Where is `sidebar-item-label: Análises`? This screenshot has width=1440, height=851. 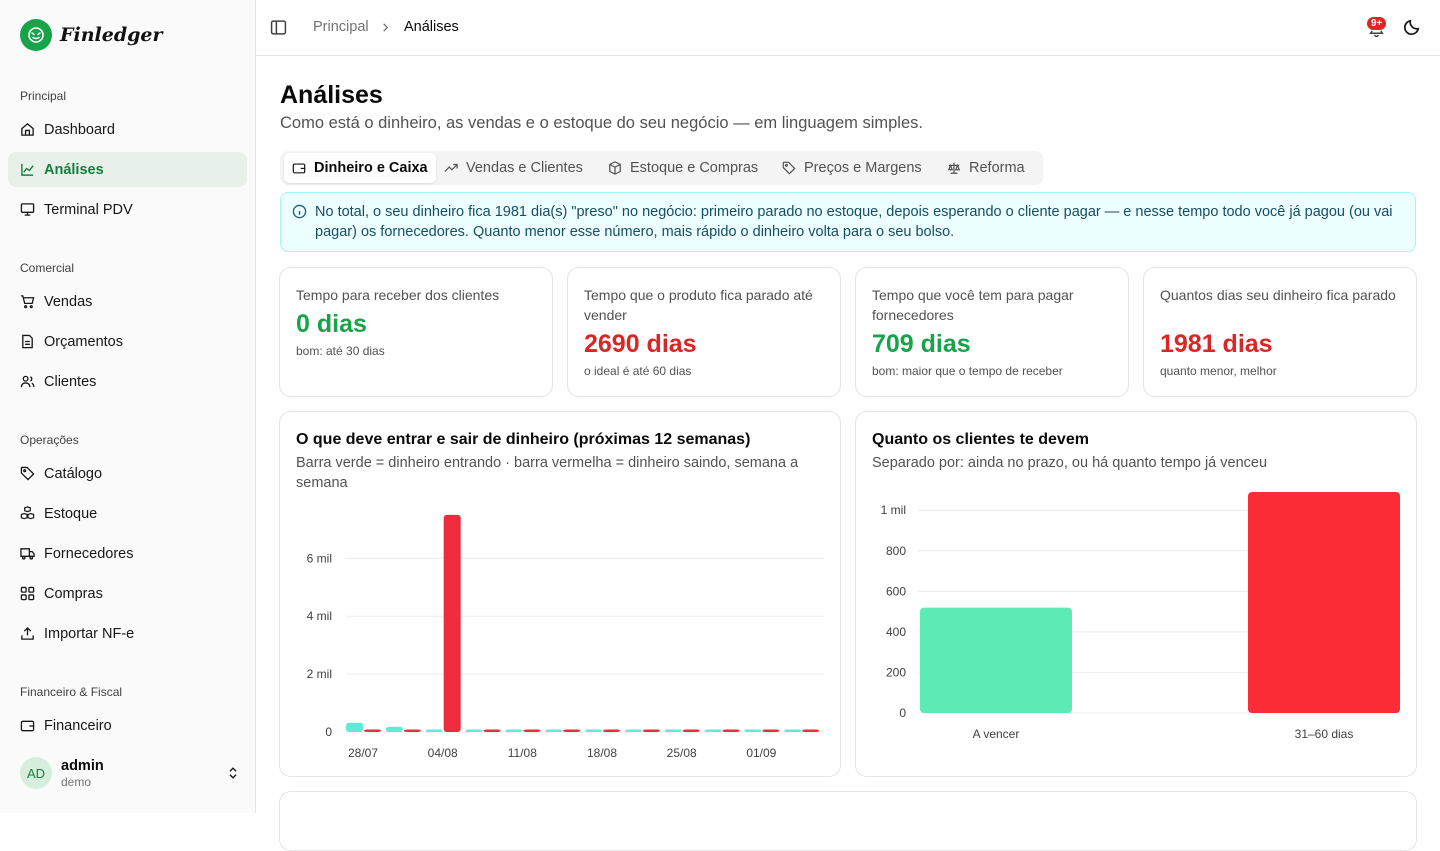 sidebar-item-label: Análises is located at coordinates (74, 169).